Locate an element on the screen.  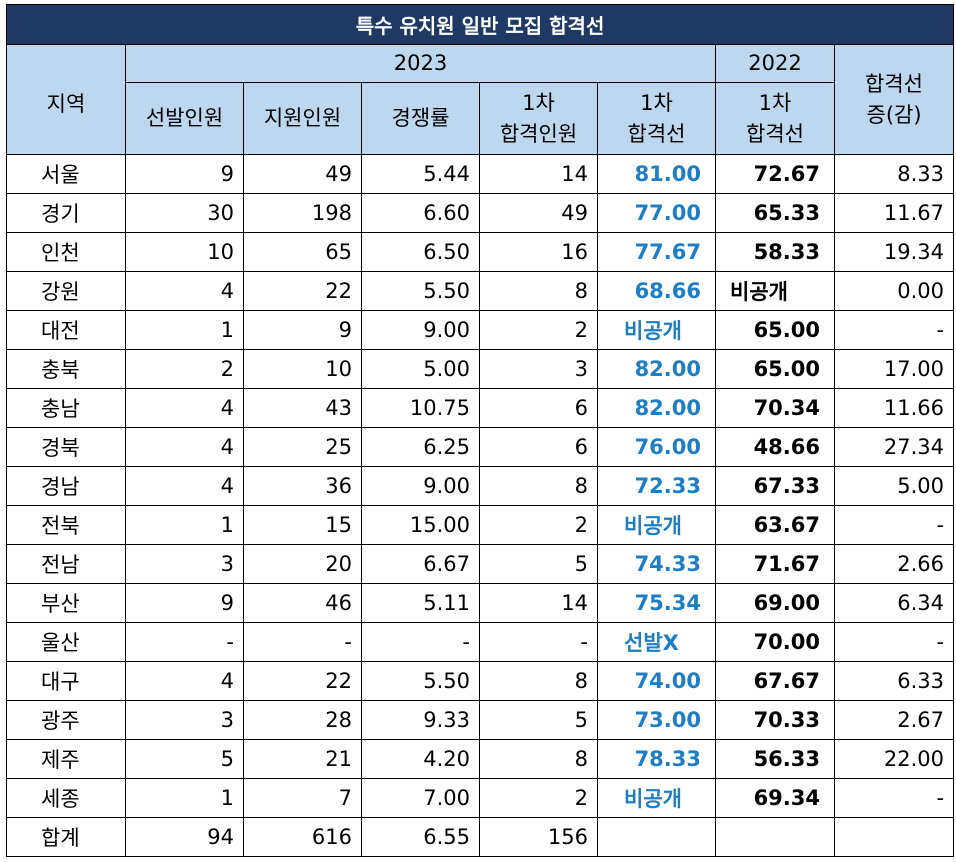
cell-region: 강원 is located at coordinates (66, 291).